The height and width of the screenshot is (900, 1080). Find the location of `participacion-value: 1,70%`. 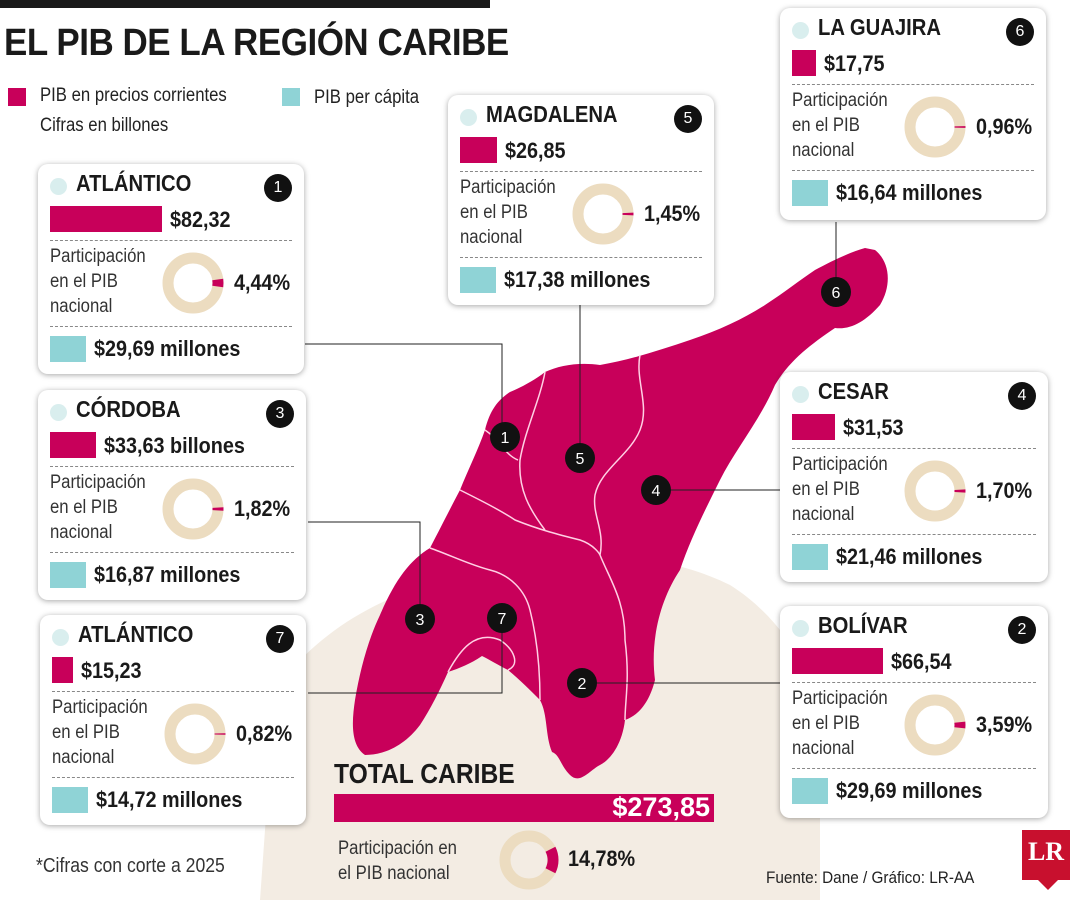

participacion-value: 1,70% is located at coordinates (1004, 490).